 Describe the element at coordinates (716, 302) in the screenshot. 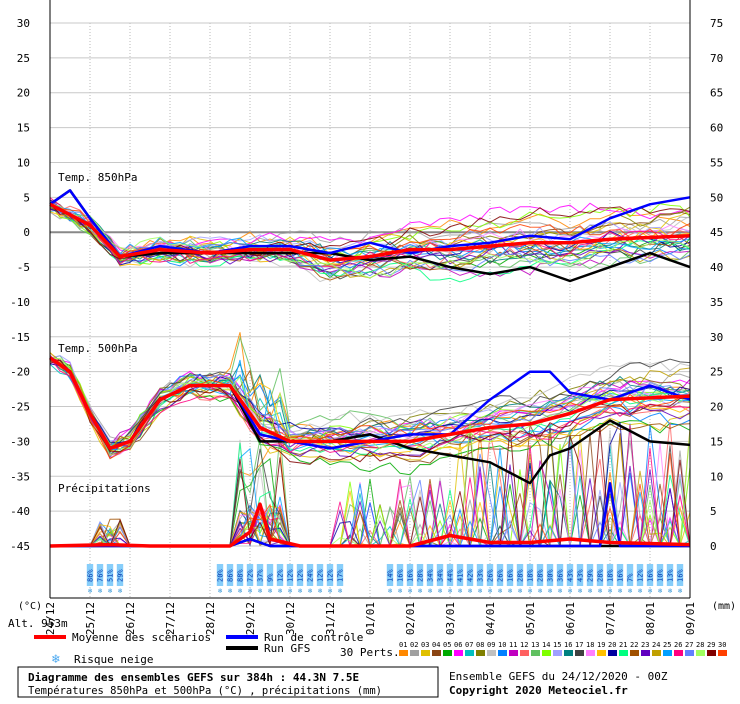

I see `right-axis-tick-label: 35` at that location.